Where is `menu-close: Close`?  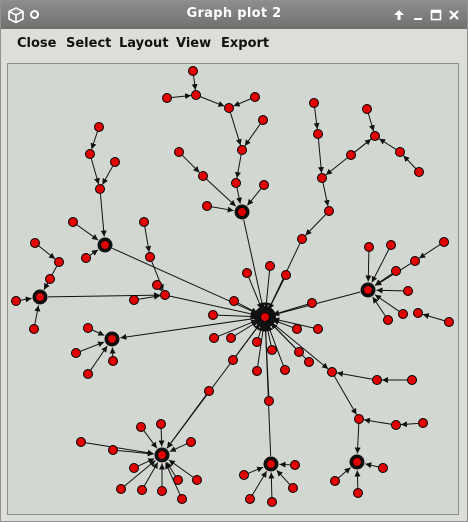 menu-close: Close is located at coordinates (36, 43).